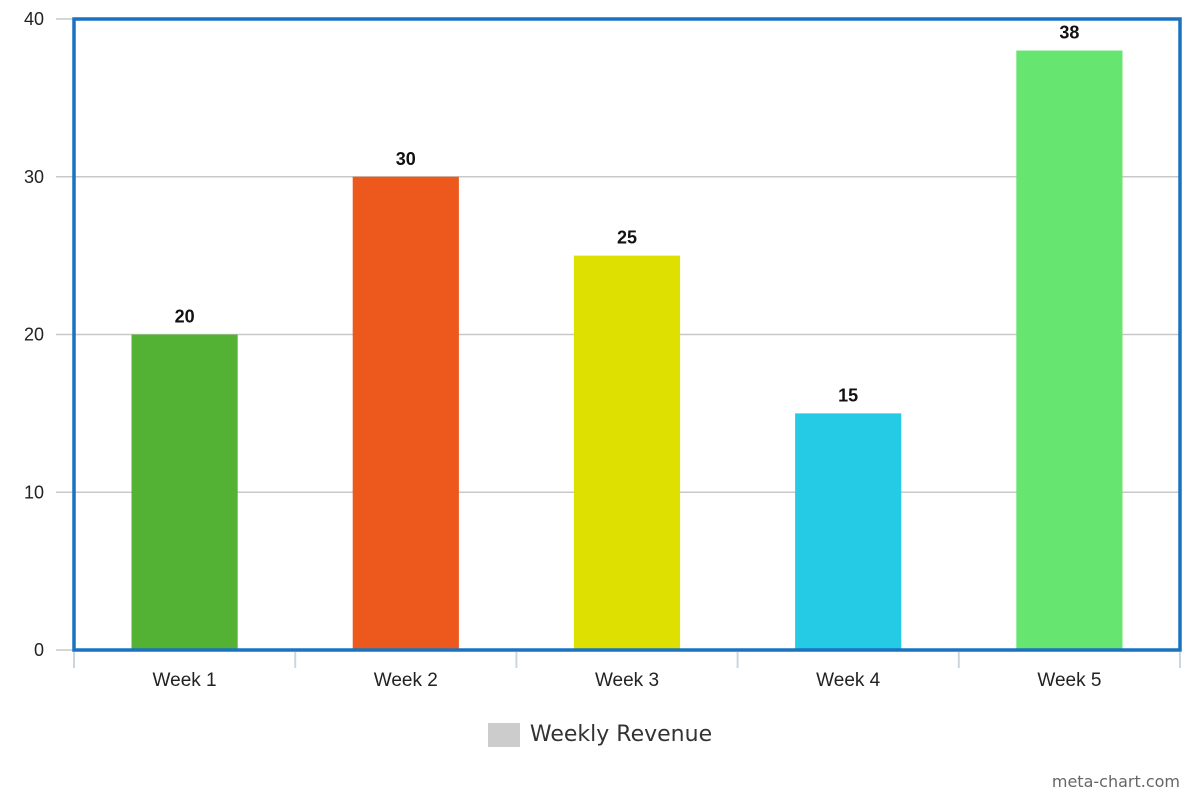 The height and width of the screenshot is (800, 1200). Describe the element at coordinates (185, 317) in the screenshot. I see `data-label: 20` at that location.